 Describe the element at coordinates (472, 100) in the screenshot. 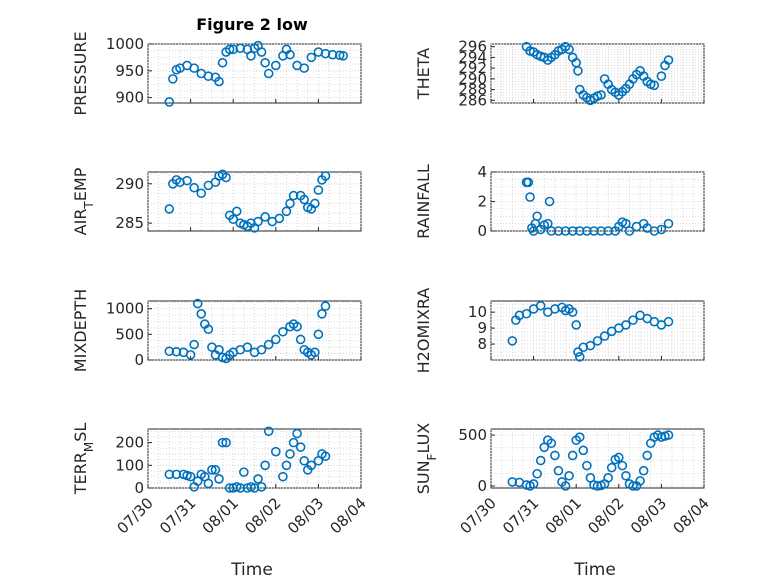

I see `y-tick-label: 286` at that location.